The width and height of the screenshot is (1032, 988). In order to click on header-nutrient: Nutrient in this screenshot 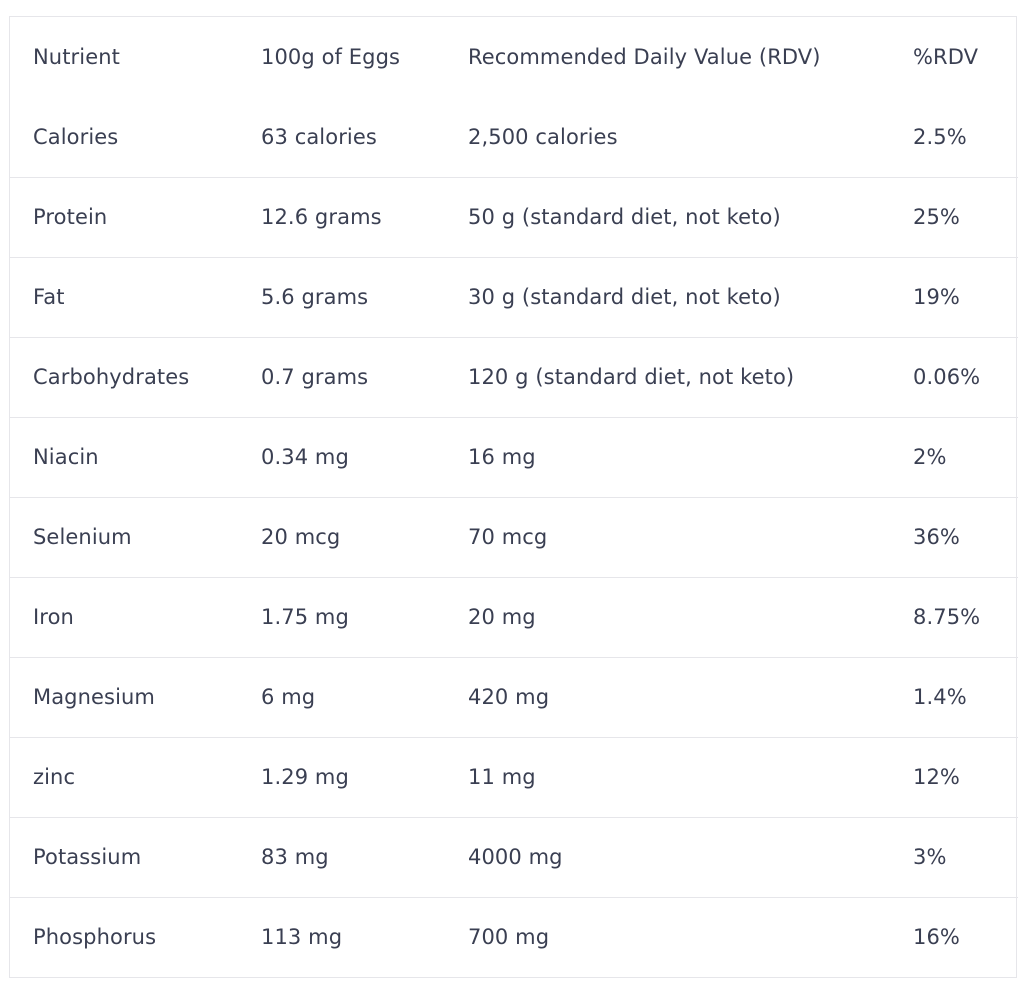, I will do `click(76, 57)`.